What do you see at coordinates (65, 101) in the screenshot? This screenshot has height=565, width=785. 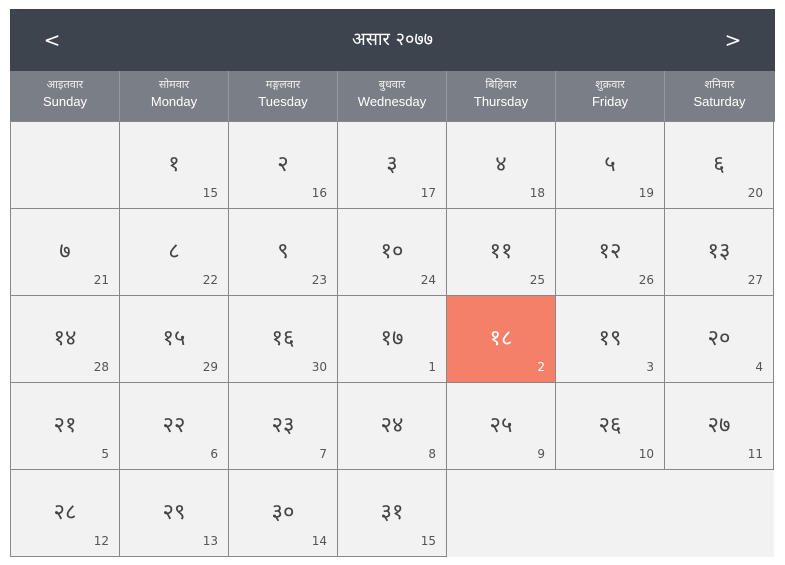 I see `weekday-english-label: Sunday` at bounding box center [65, 101].